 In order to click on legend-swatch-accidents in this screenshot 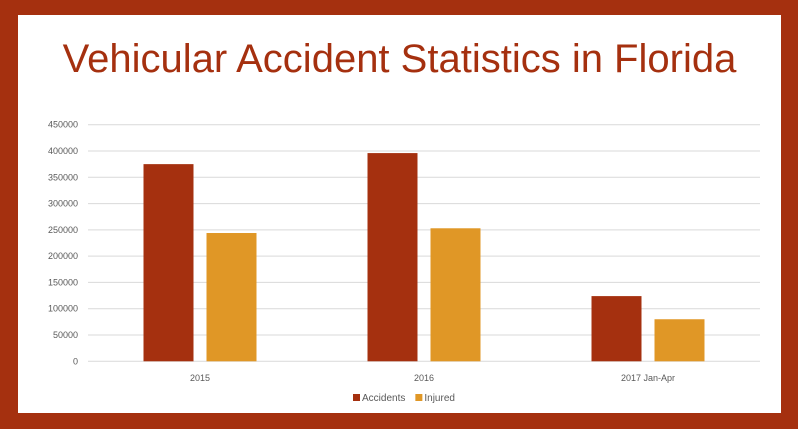, I will do `click(356, 397)`.